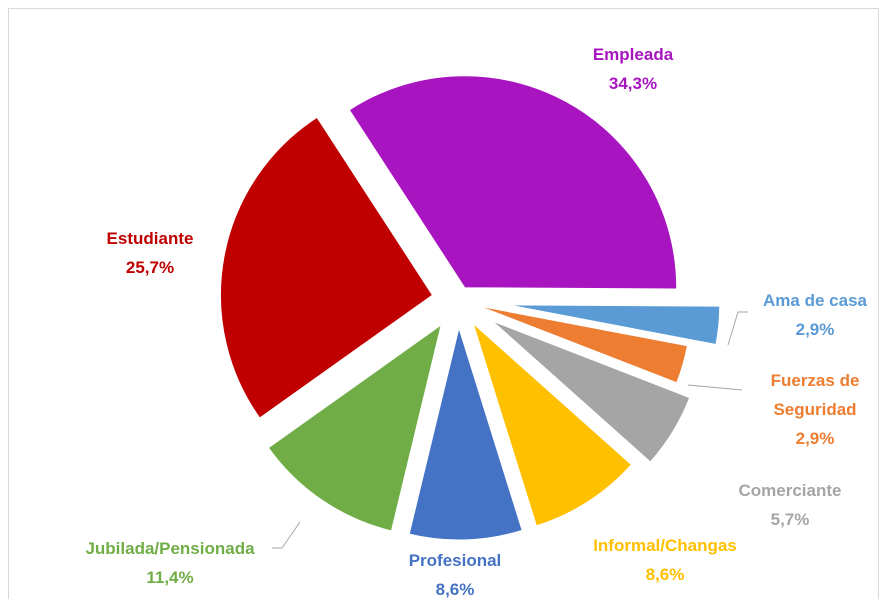 Image resolution: width=882 pixels, height=599 pixels. What do you see at coordinates (150, 253) in the screenshot?
I see `data-label: Estudiante 25,7%` at bounding box center [150, 253].